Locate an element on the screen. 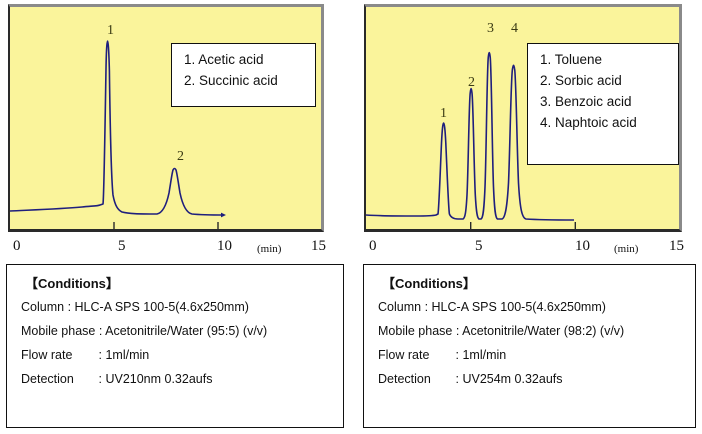 Image resolution: width=702 pixels, height=434 pixels. x-axis-labels-left: 0 5 10 (min) 15 is located at coordinates (173, 247).